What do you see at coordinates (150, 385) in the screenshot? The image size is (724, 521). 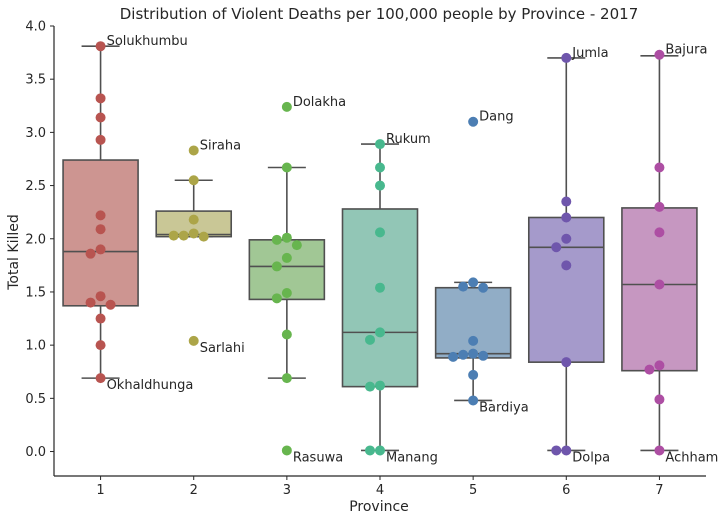 I see `annotation-label: Okhaldhunga` at bounding box center [150, 385].